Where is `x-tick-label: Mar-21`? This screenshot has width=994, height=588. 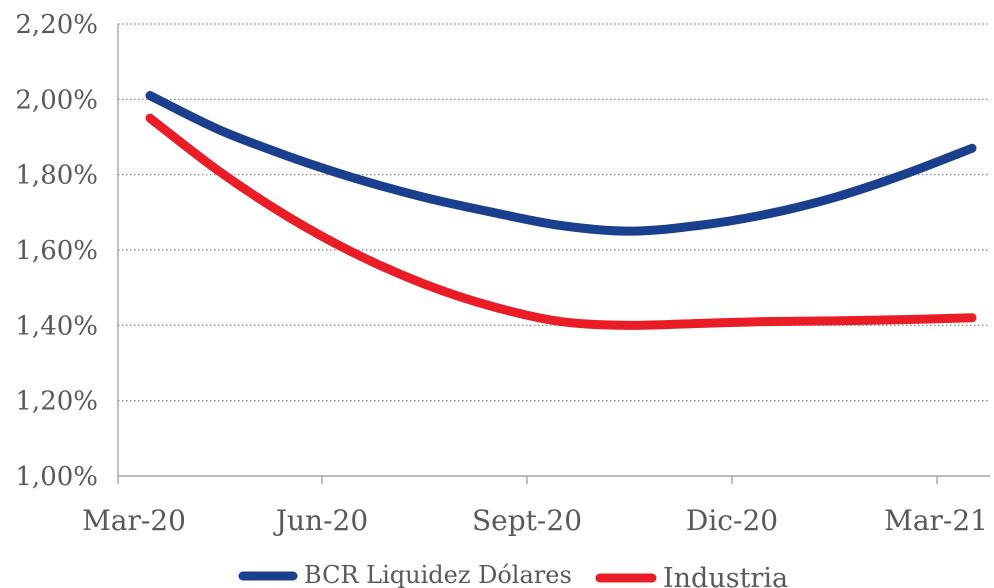 x-tick-label: Mar-21 is located at coordinates (936, 520).